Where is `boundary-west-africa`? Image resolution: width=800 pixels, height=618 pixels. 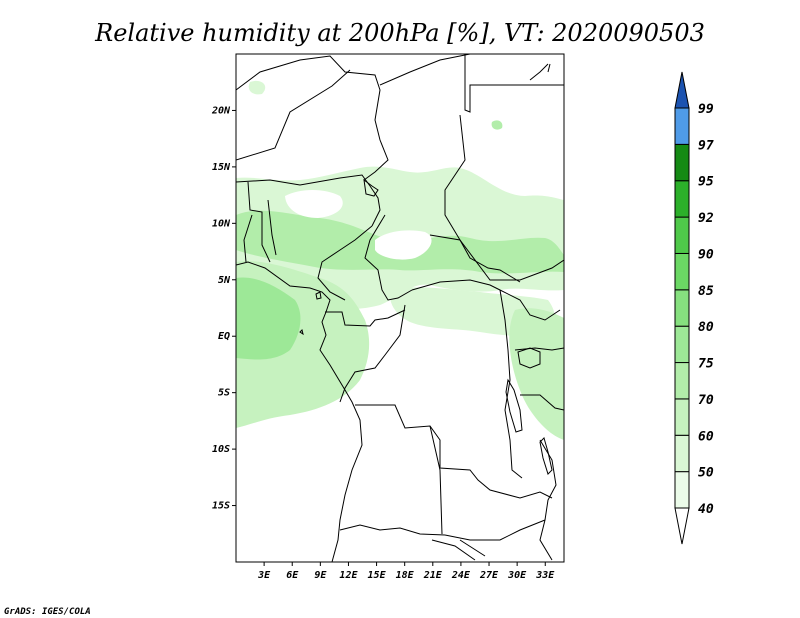
boundary-west-africa is located at coordinates (260, 222).